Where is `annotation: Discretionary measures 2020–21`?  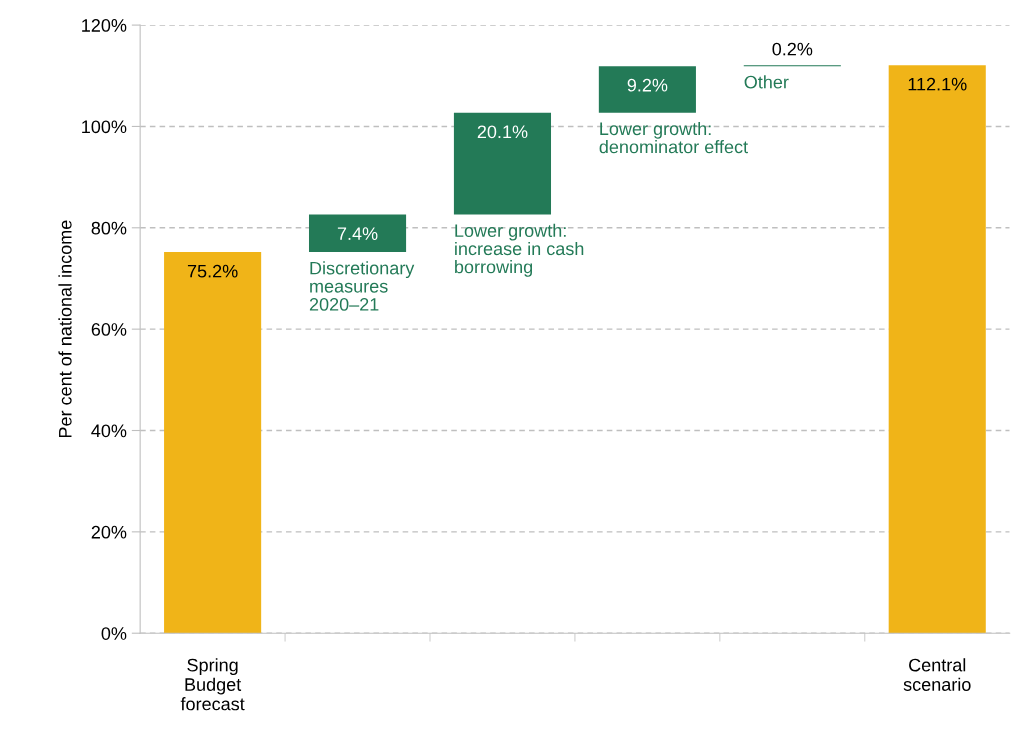 annotation: Discretionary measures 2020–21 is located at coordinates (362, 286).